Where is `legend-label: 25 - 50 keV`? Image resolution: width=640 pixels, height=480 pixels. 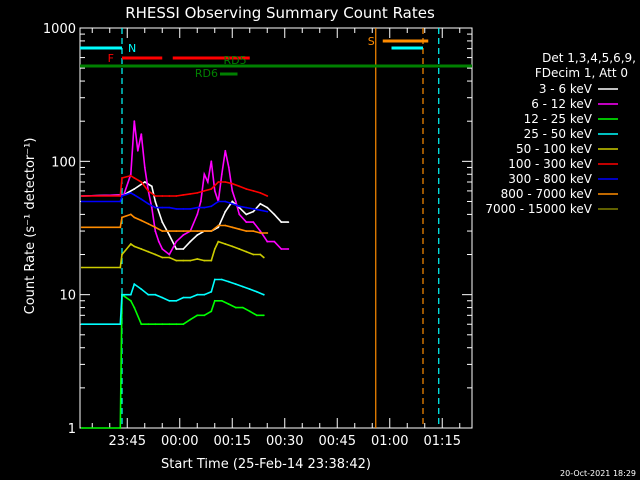
legend-label: 25 - 50 keV is located at coordinates (558, 134).